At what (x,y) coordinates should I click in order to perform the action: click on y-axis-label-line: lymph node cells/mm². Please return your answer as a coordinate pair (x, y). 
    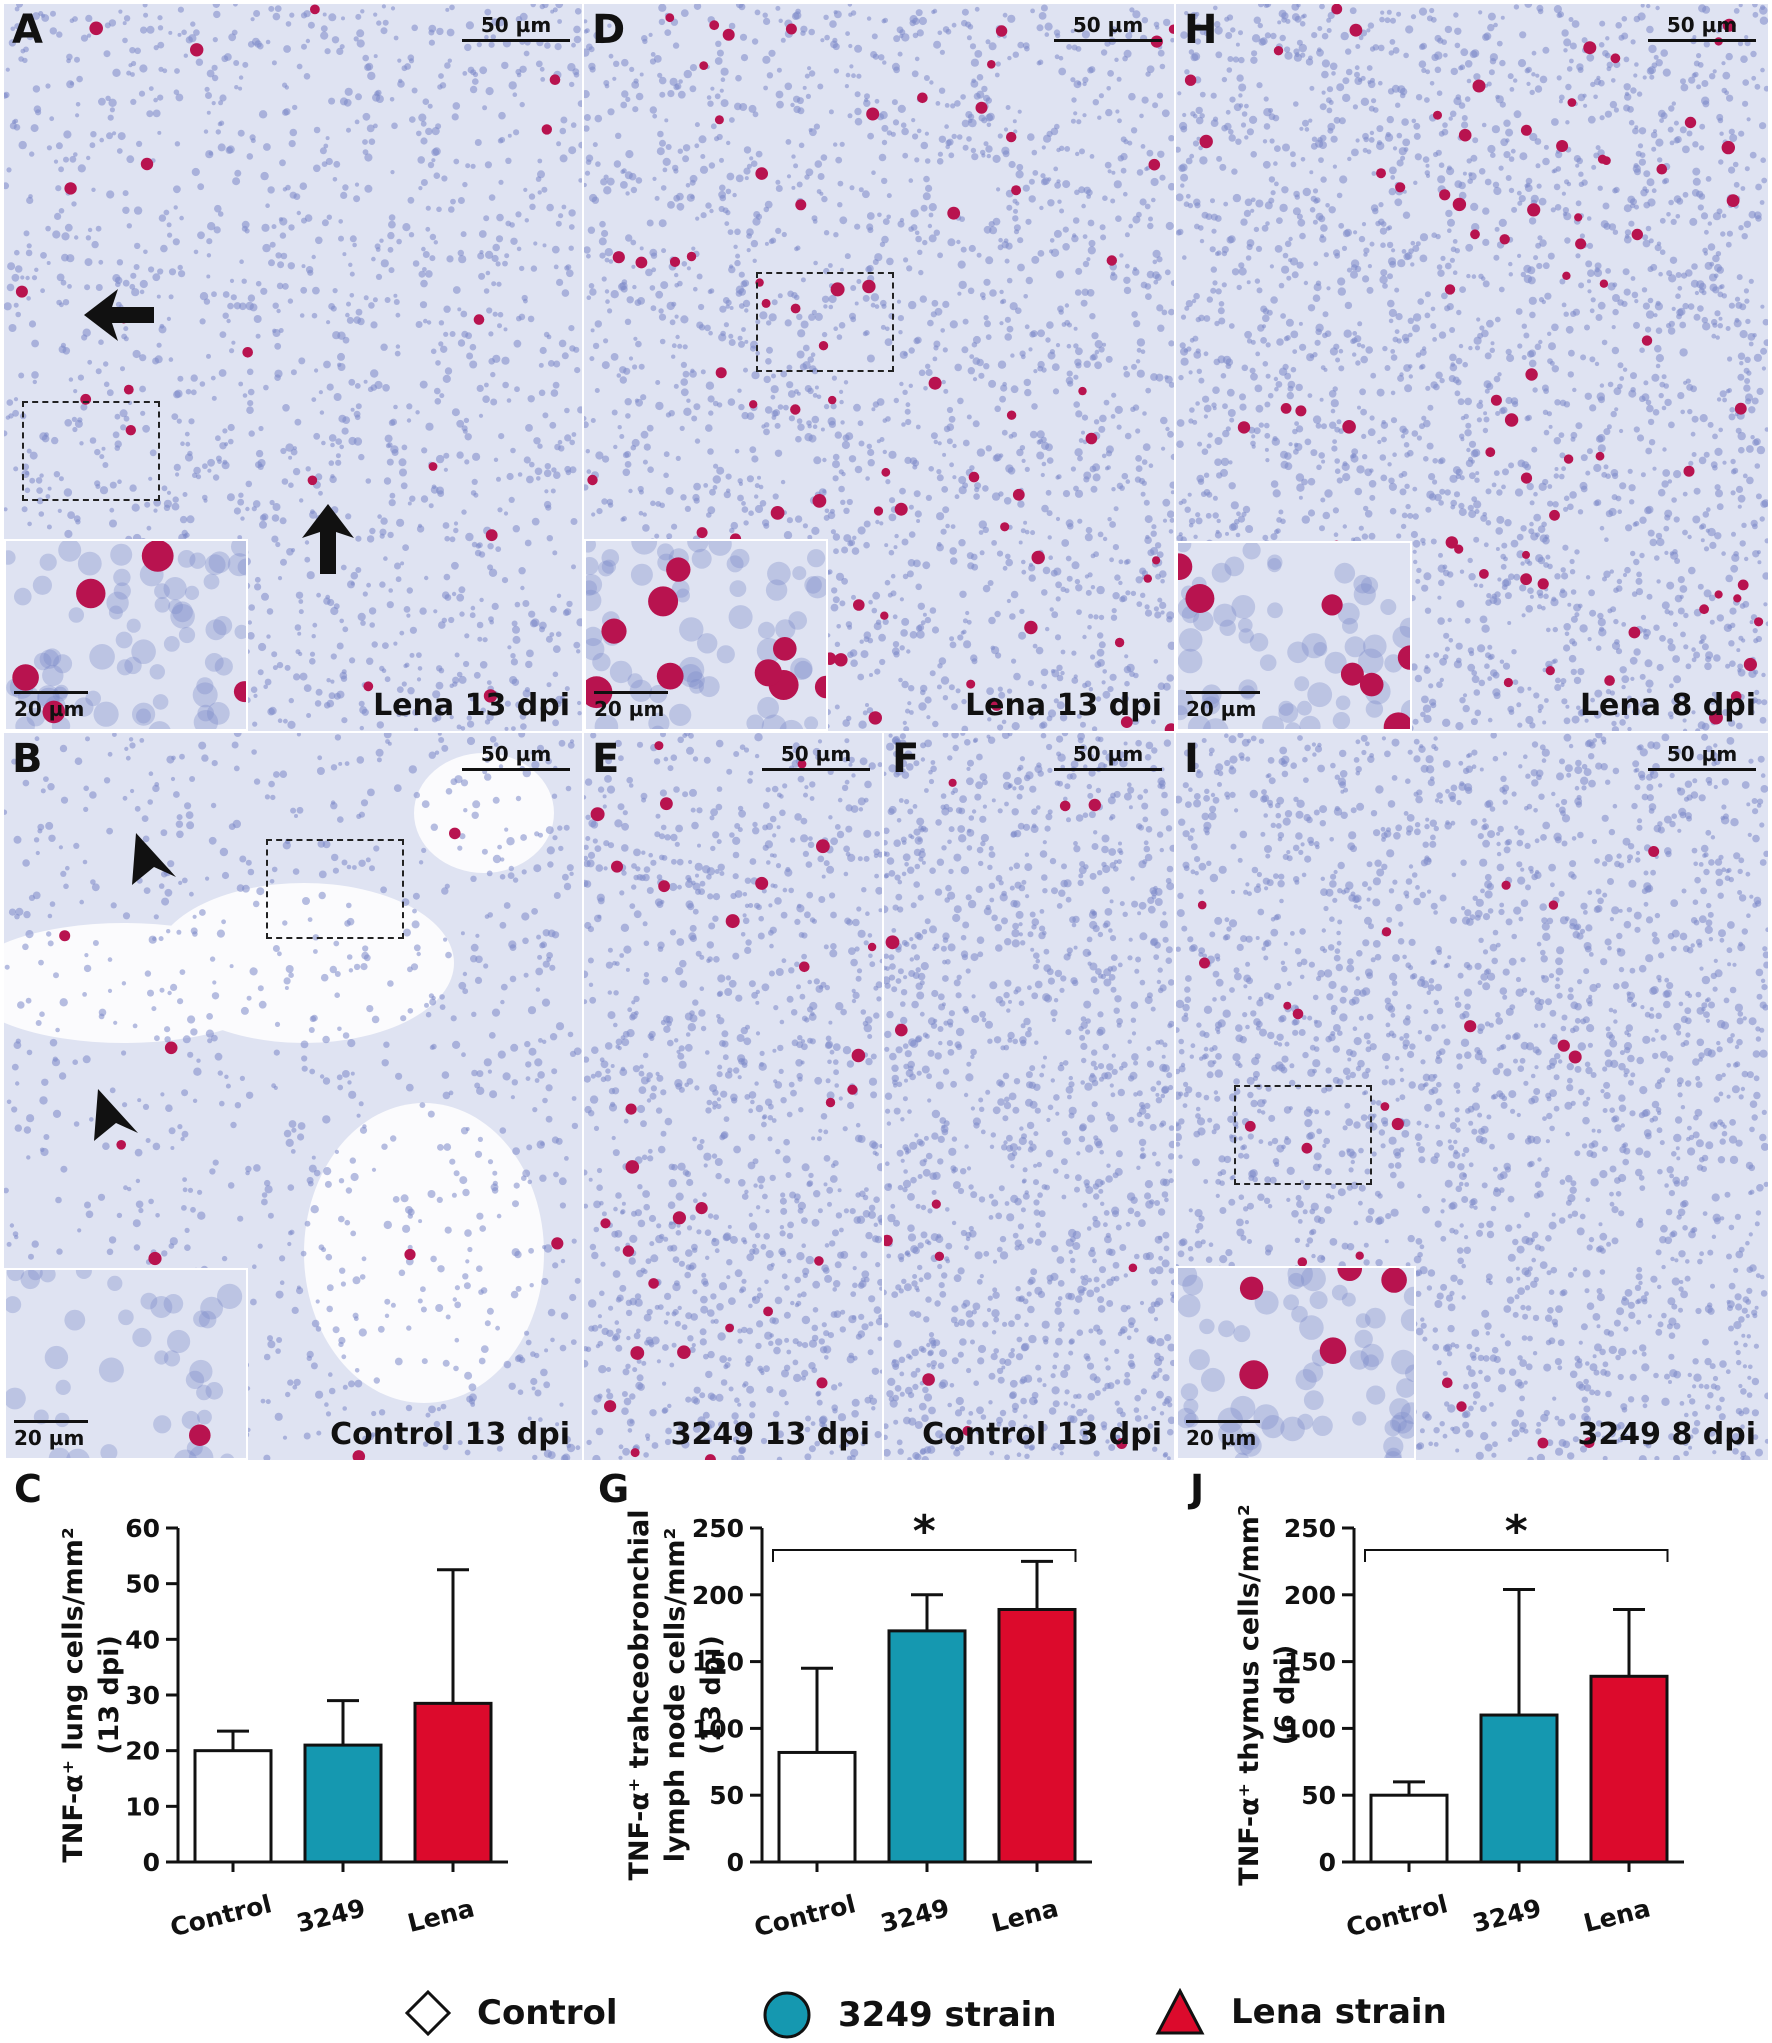
    Looking at the image, I should click on (675, 1695).